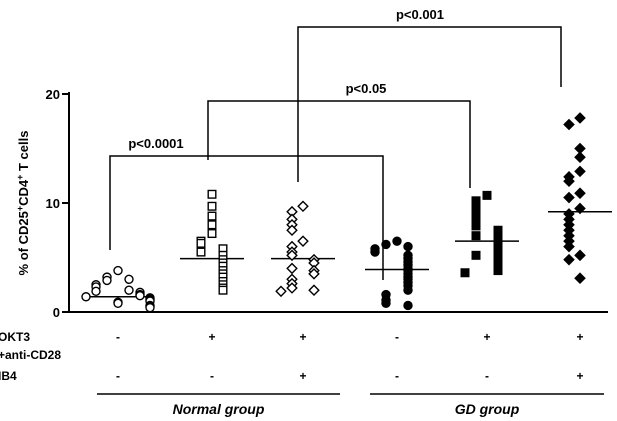  Describe the element at coordinates (23, 203) in the screenshot. I see `y-axis-label: % of CD25+CD4+ T cells` at that location.